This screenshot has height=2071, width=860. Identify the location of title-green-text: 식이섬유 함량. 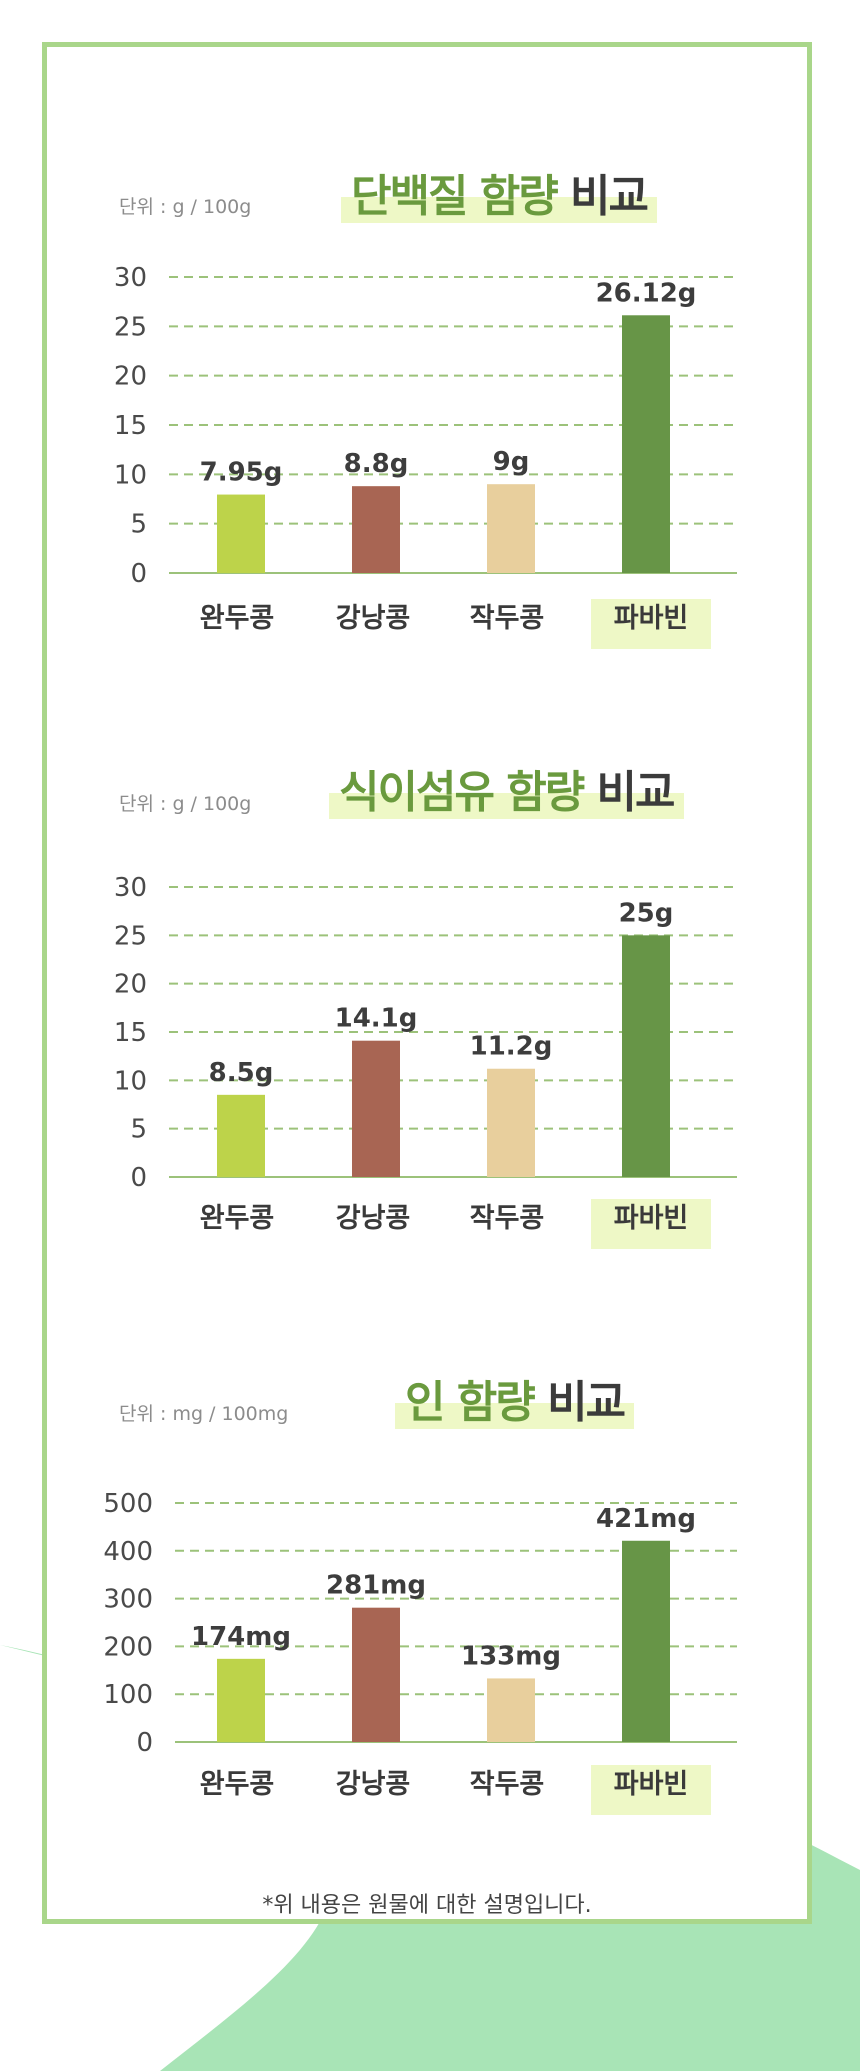
(462, 792).